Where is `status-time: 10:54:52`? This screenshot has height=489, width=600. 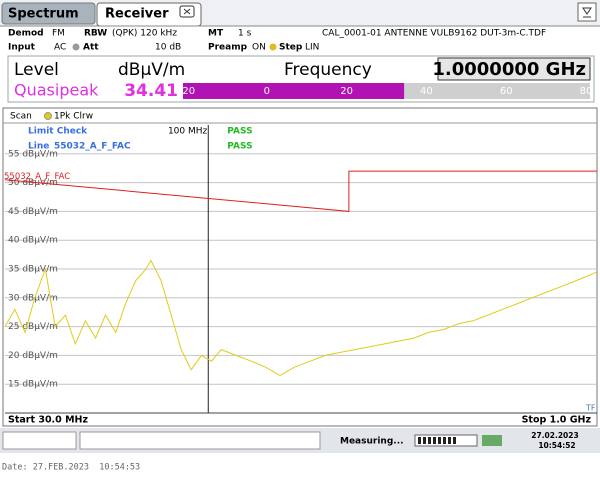 status-time: 10:54:52 is located at coordinates (556, 445).